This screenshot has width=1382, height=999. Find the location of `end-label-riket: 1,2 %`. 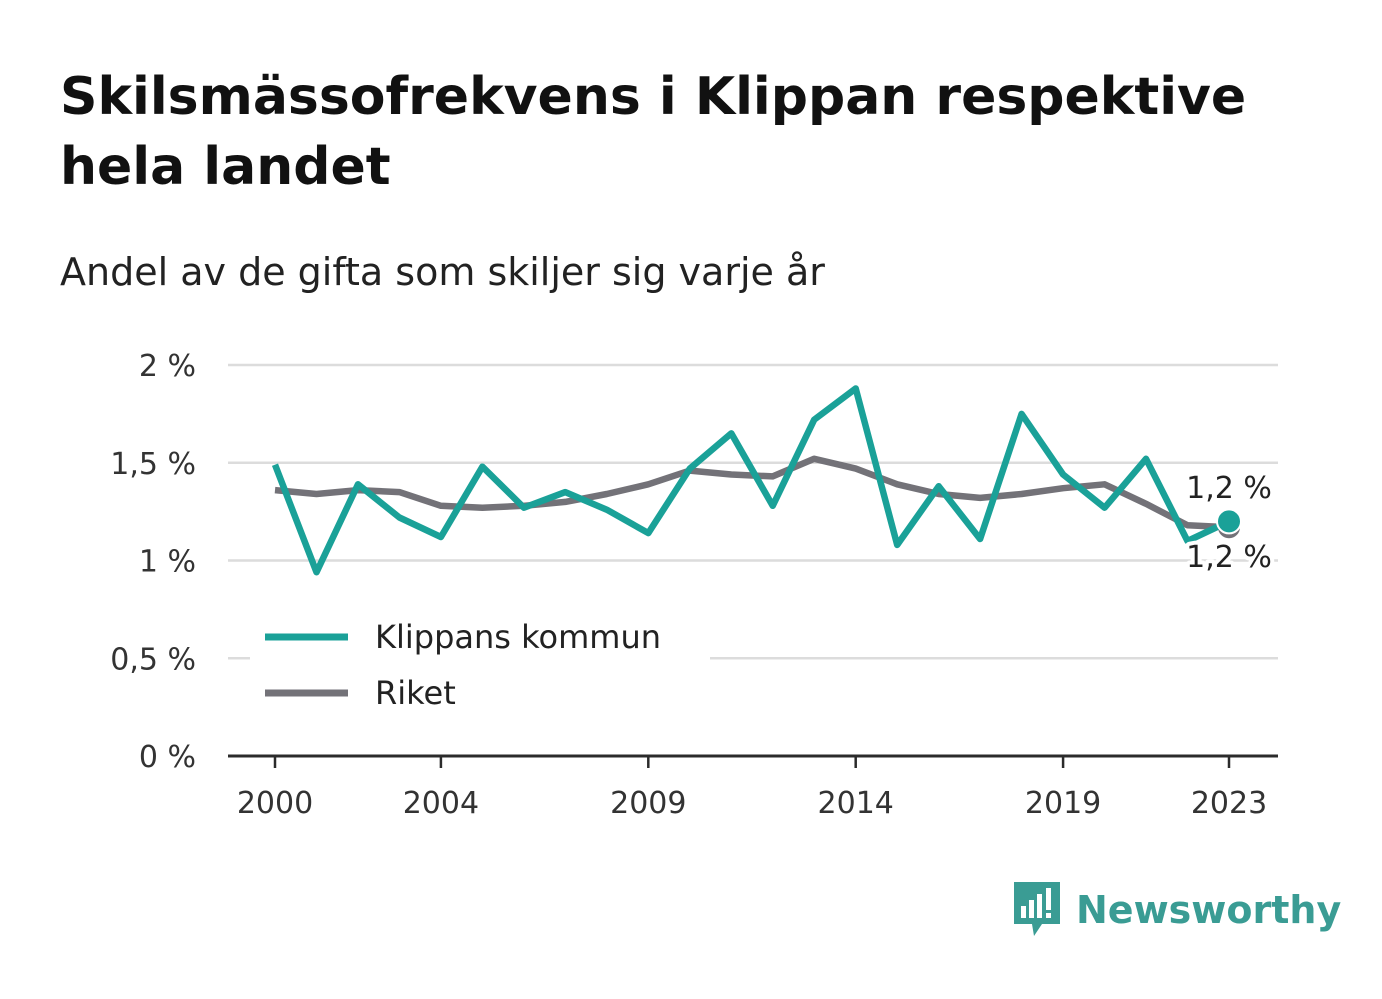

end-label-riket: 1,2 % is located at coordinates (1229, 557).